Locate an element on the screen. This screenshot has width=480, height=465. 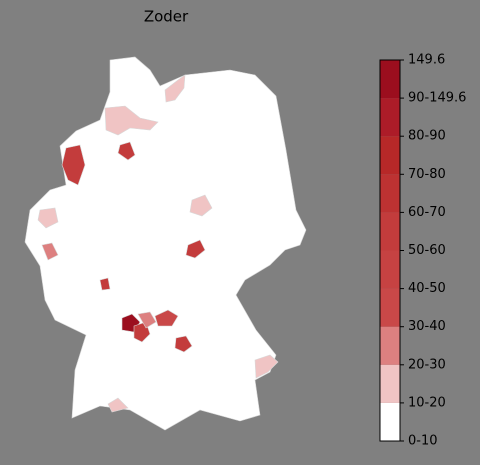
map-title: Zoder is located at coordinates (166, 17).